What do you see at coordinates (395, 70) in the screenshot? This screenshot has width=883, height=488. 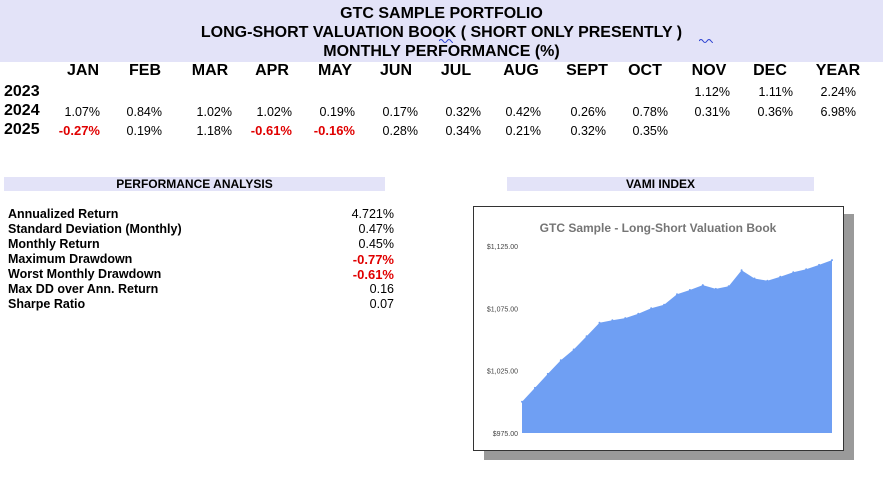 I see `month-header-jun: JUN` at bounding box center [395, 70].